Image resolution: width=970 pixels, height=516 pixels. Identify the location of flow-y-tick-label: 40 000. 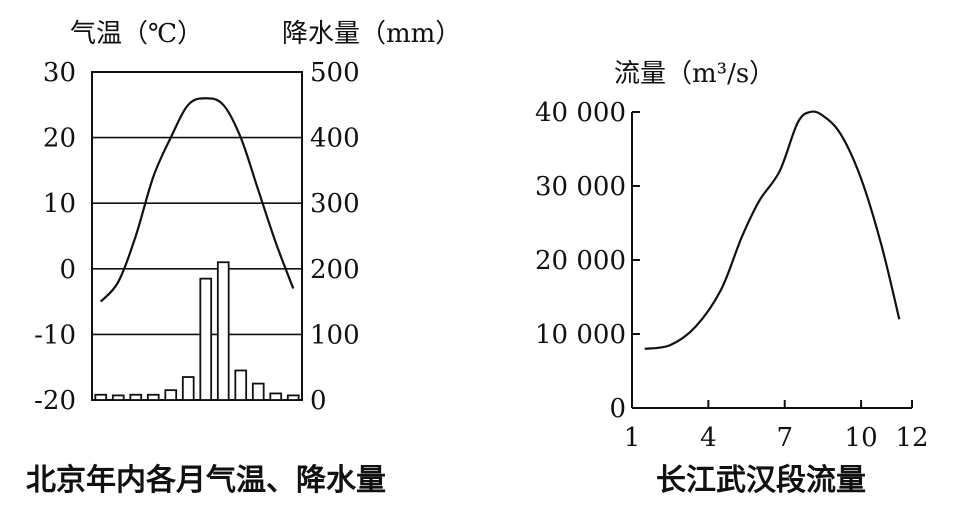
(580, 113).